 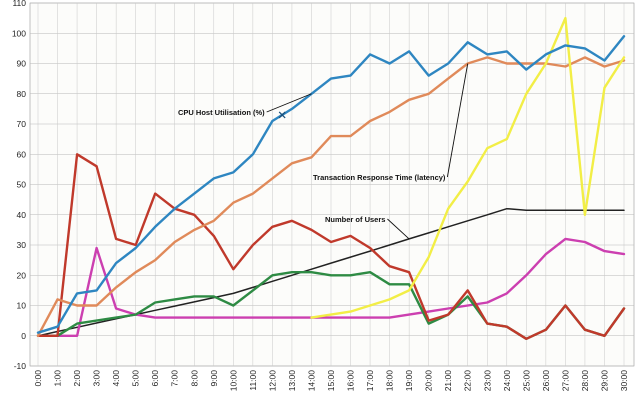 What do you see at coordinates (507, 381) in the screenshot?
I see `x-tick-label: 24:00` at bounding box center [507, 381].